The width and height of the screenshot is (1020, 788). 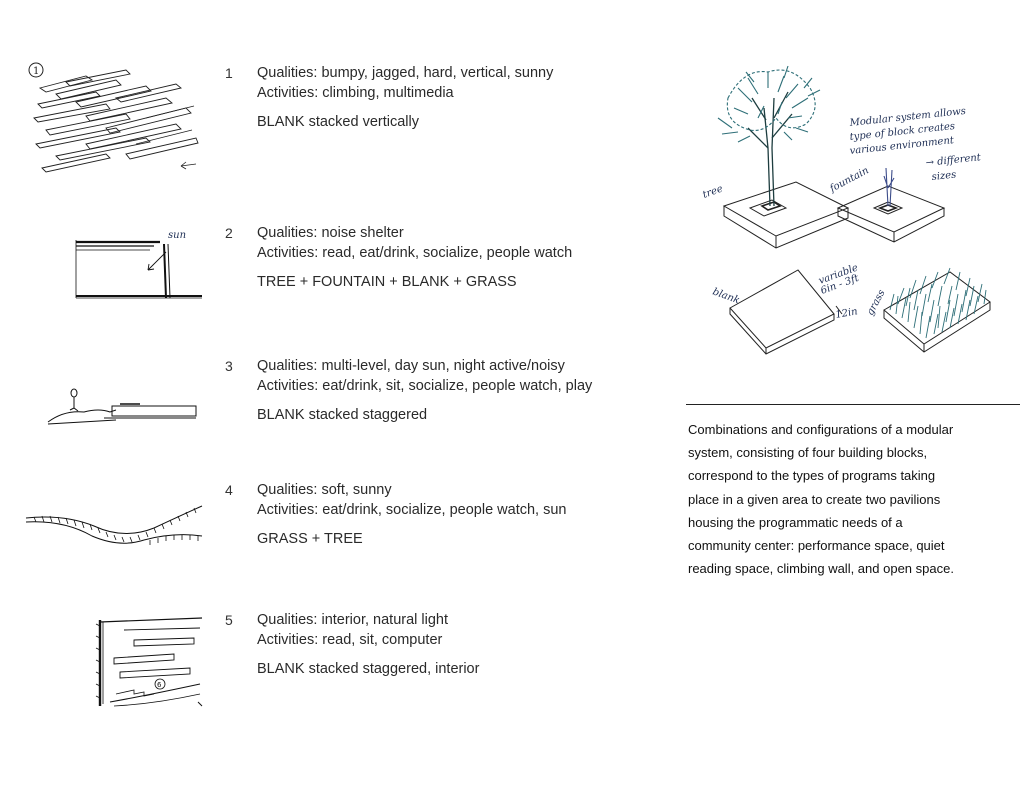 What do you see at coordinates (36, 71) in the screenshot?
I see `sketch-1-circle-label: 1` at bounding box center [36, 71].